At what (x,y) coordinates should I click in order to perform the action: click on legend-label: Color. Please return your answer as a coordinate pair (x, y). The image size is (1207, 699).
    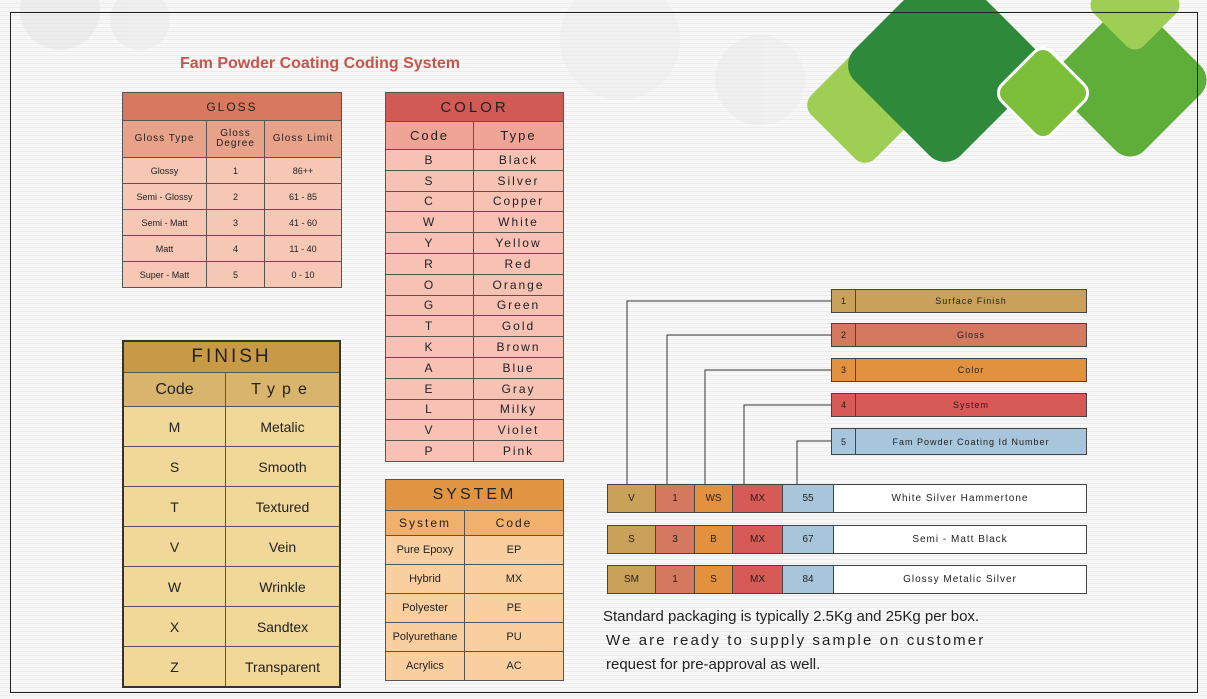
    Looking at the image, I should click on (971, 370).